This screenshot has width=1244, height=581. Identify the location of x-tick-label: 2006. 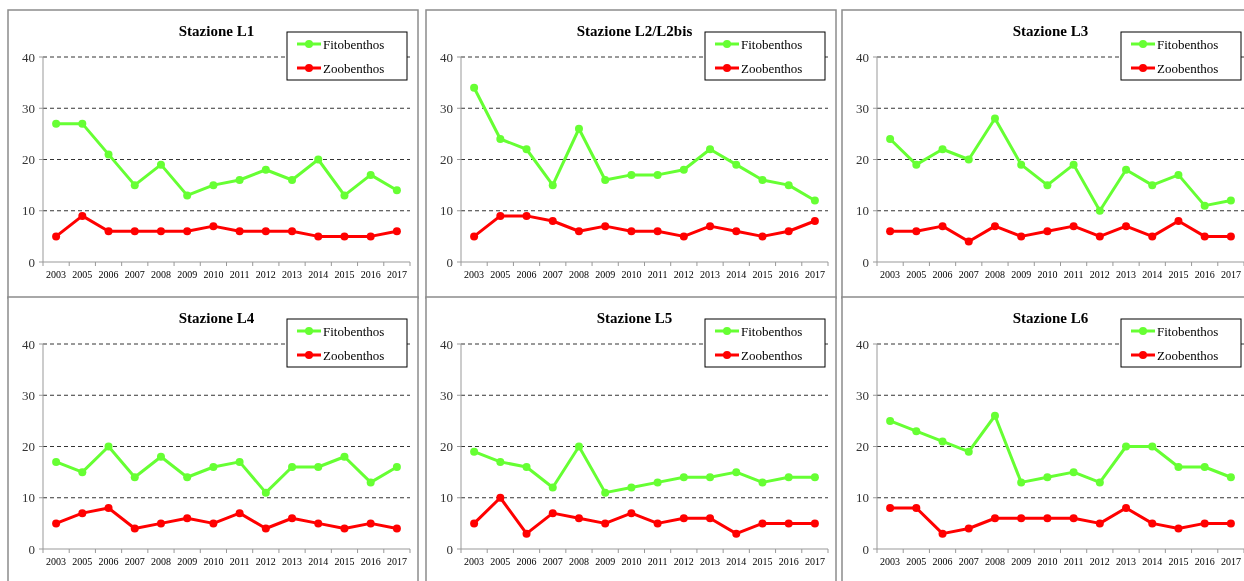
(526, 274).